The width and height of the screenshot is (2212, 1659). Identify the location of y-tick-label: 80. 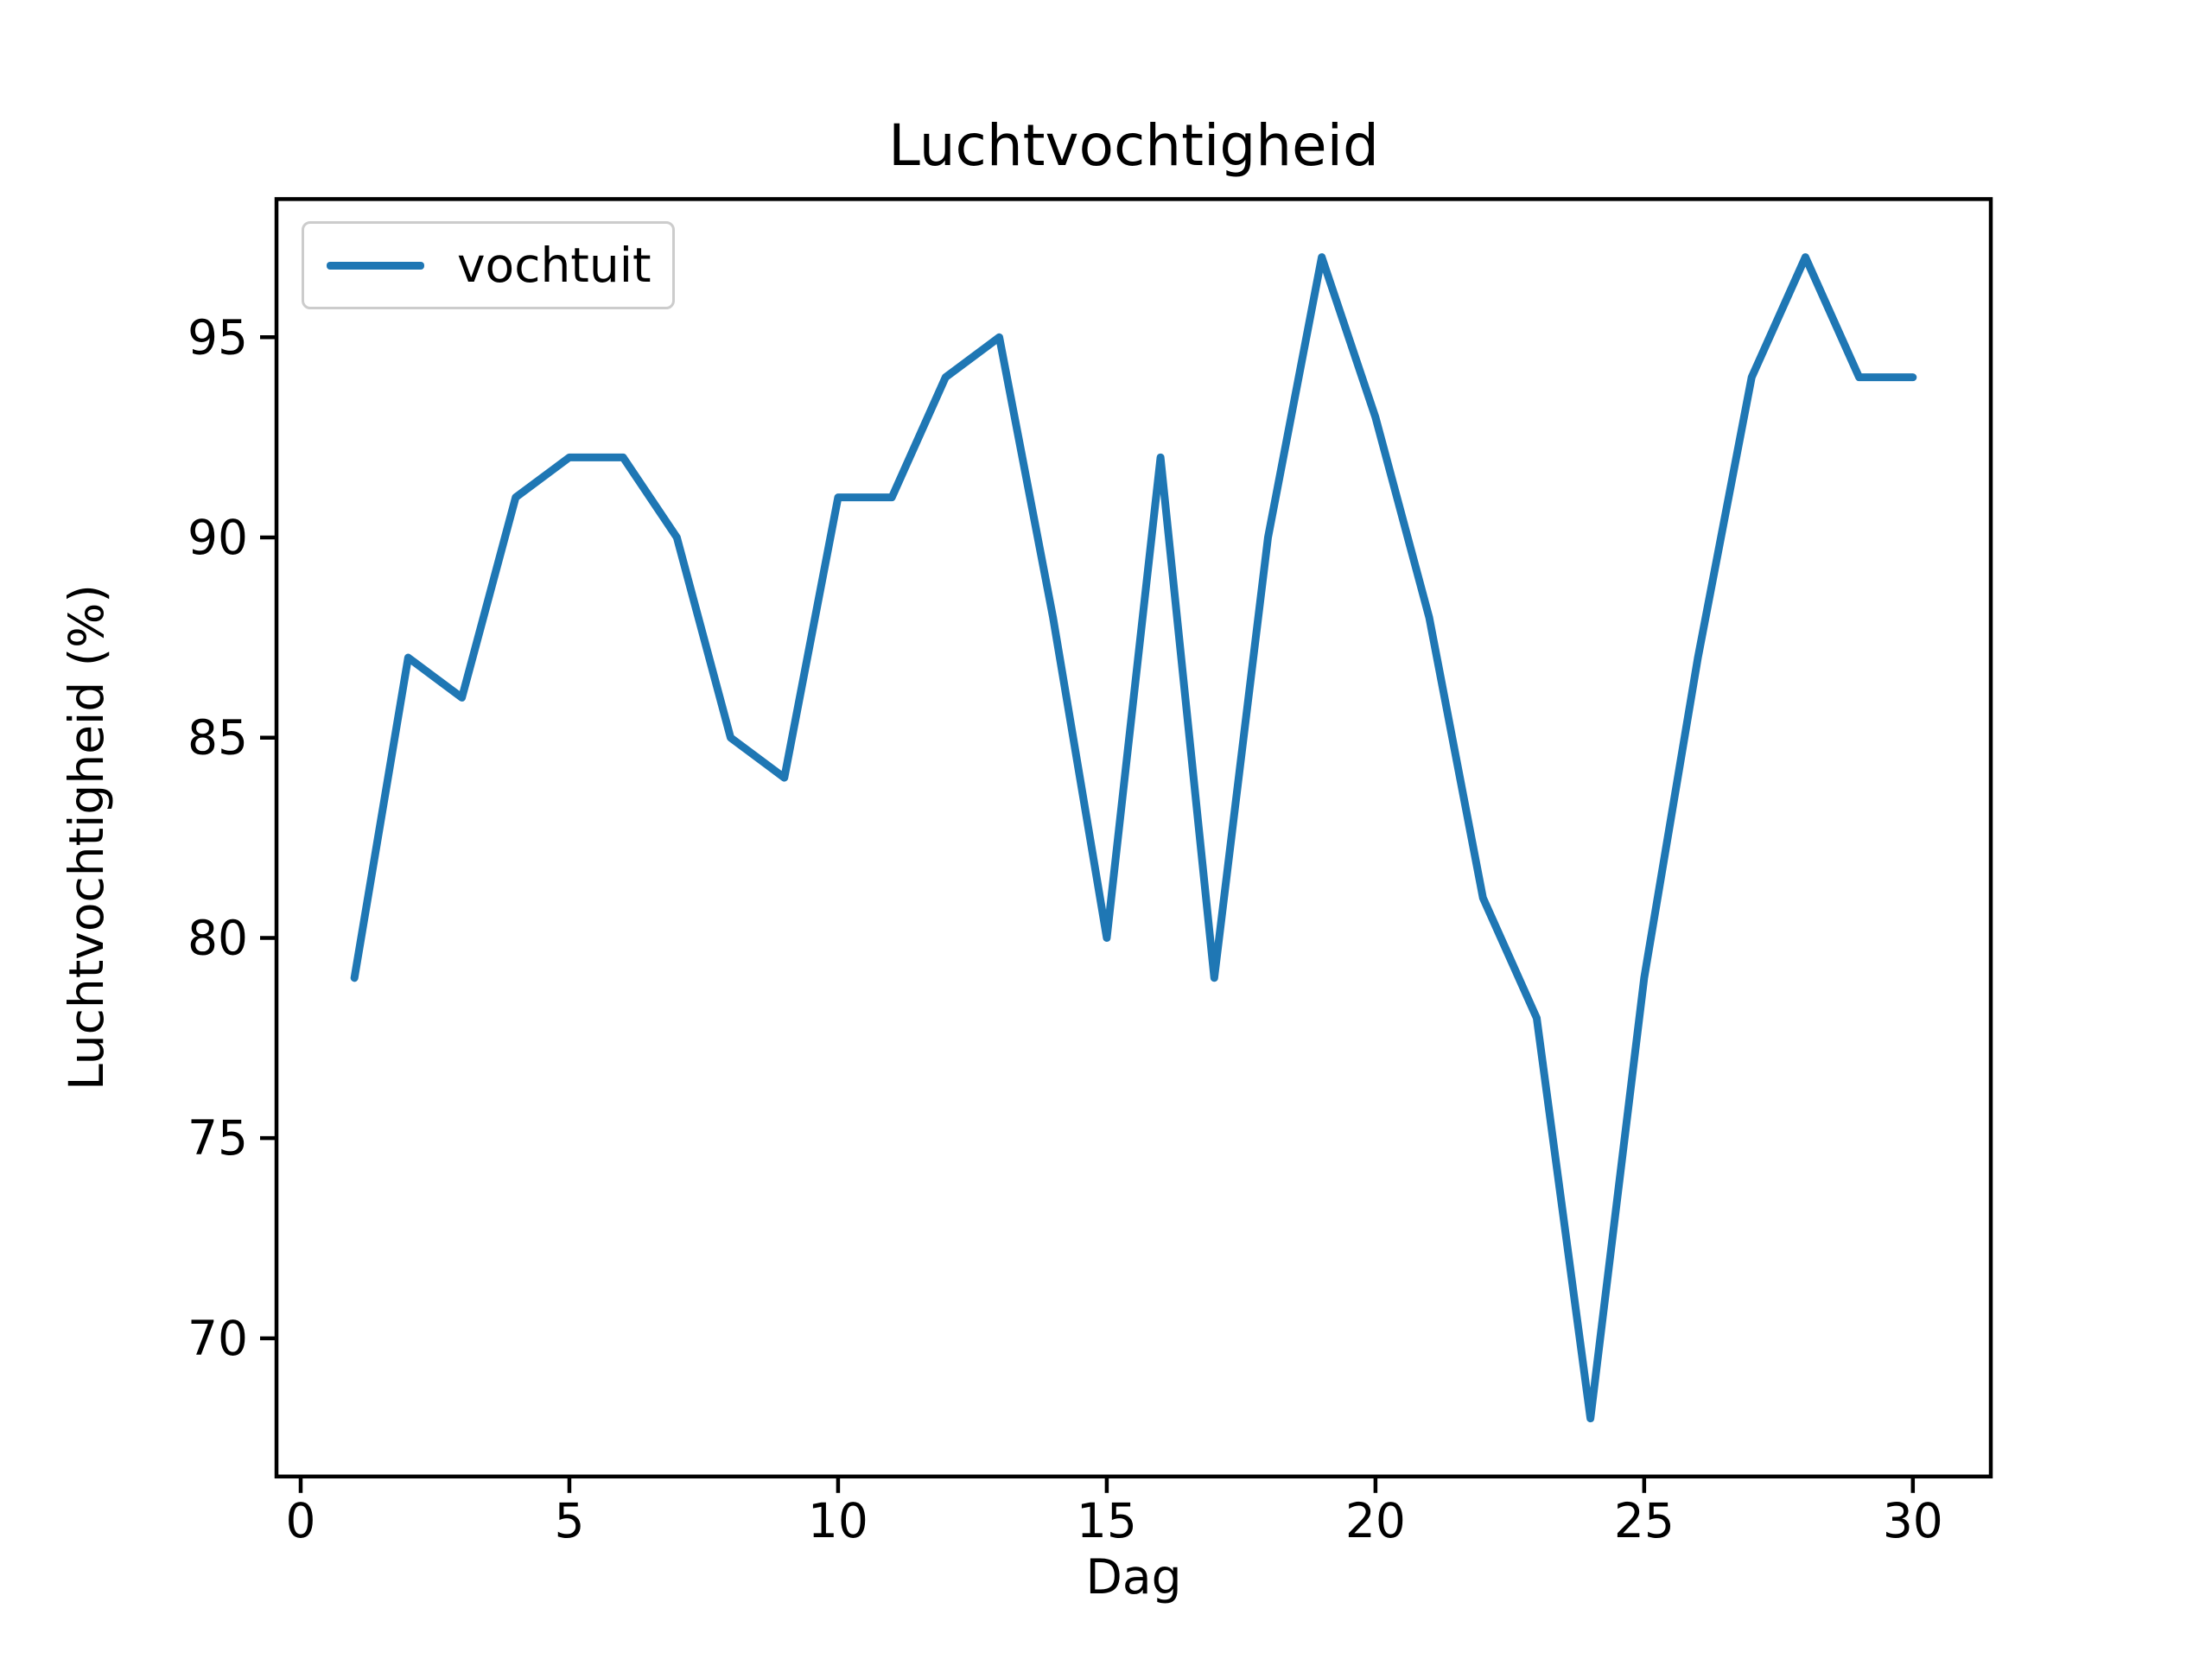
(218, 937).